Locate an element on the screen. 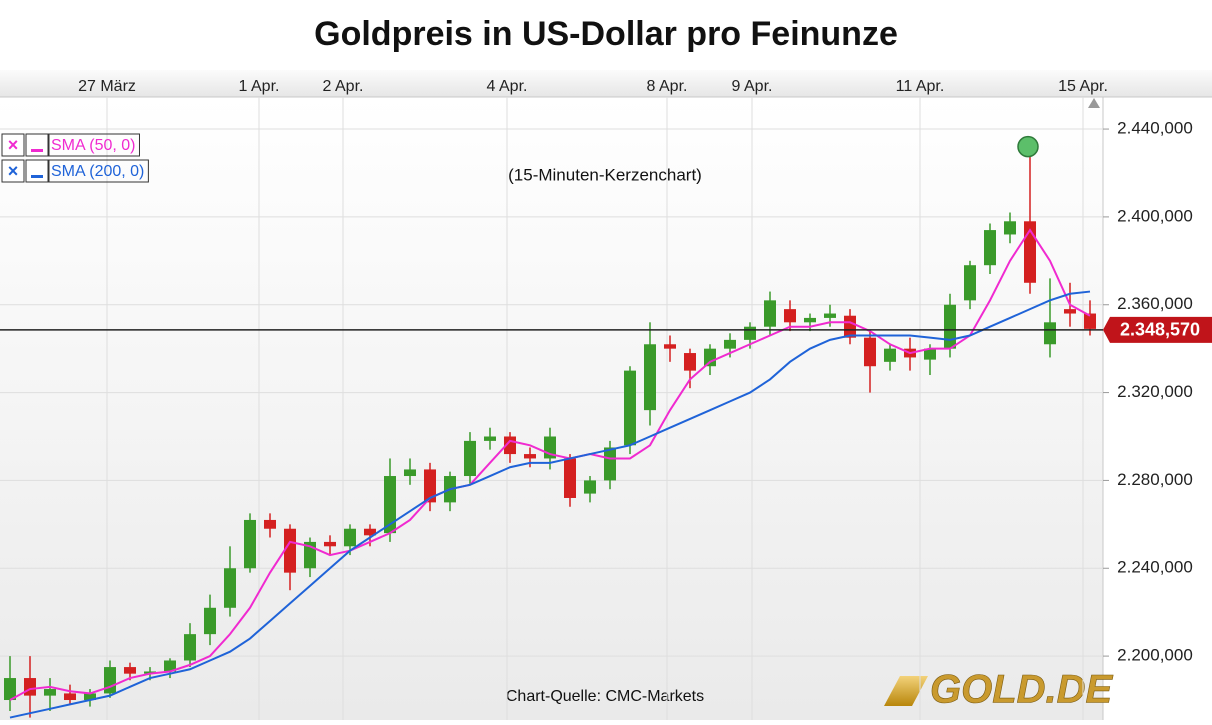 This screenshot has width=1212, height=725. legend-item: × SMA (50, 0) is located at coordinates (70, 145).